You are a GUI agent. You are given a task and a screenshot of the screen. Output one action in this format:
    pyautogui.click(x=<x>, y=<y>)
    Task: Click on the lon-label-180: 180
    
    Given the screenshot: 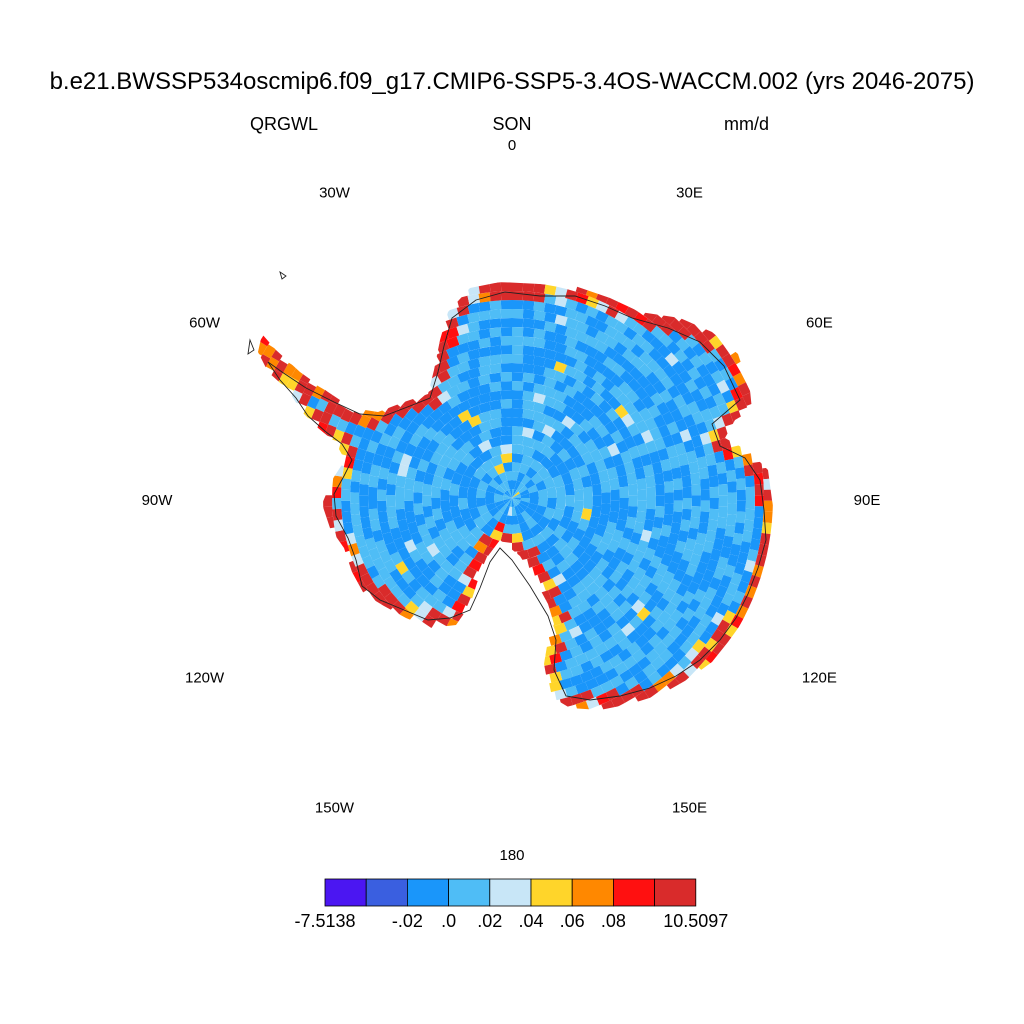 What is the action you would take?
    pyautogui.click(x=511, y=855)
    